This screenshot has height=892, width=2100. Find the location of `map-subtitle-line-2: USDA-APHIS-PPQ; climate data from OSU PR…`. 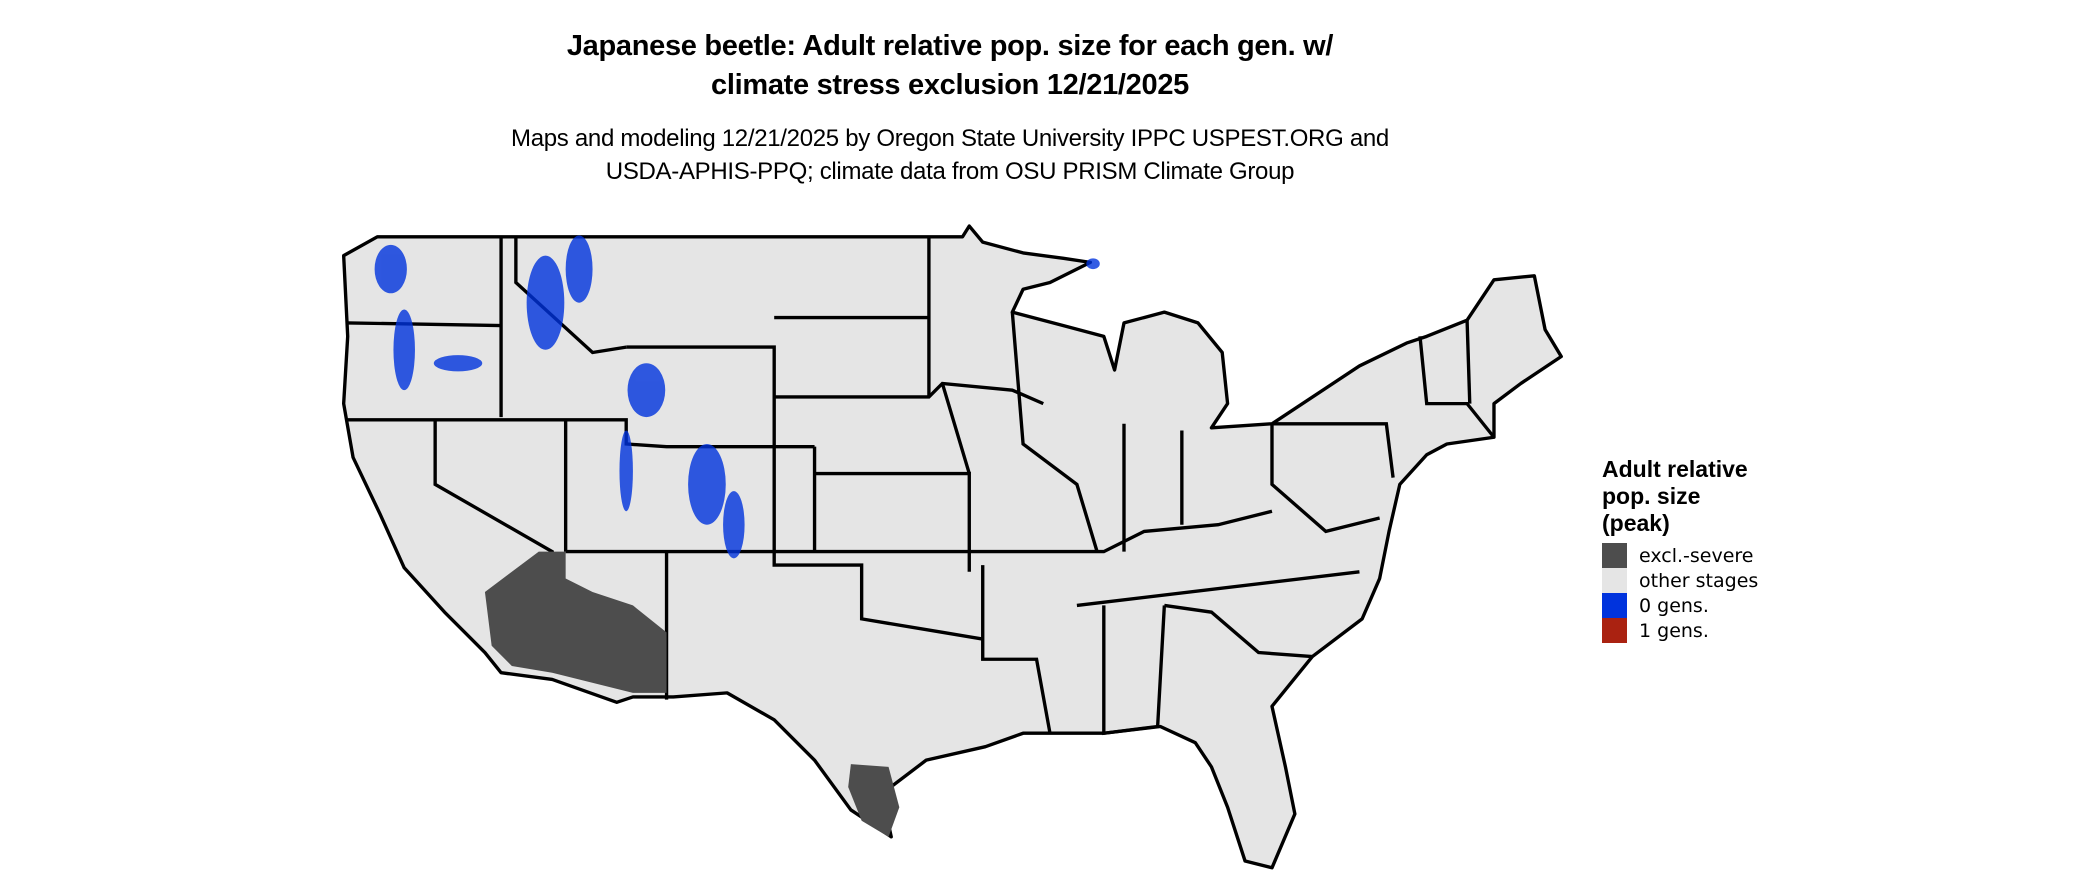

map-subtitle-line-2: USDA-APHIS-PPQ; climate data from OSU PR… is located at coordinates (950, 171).